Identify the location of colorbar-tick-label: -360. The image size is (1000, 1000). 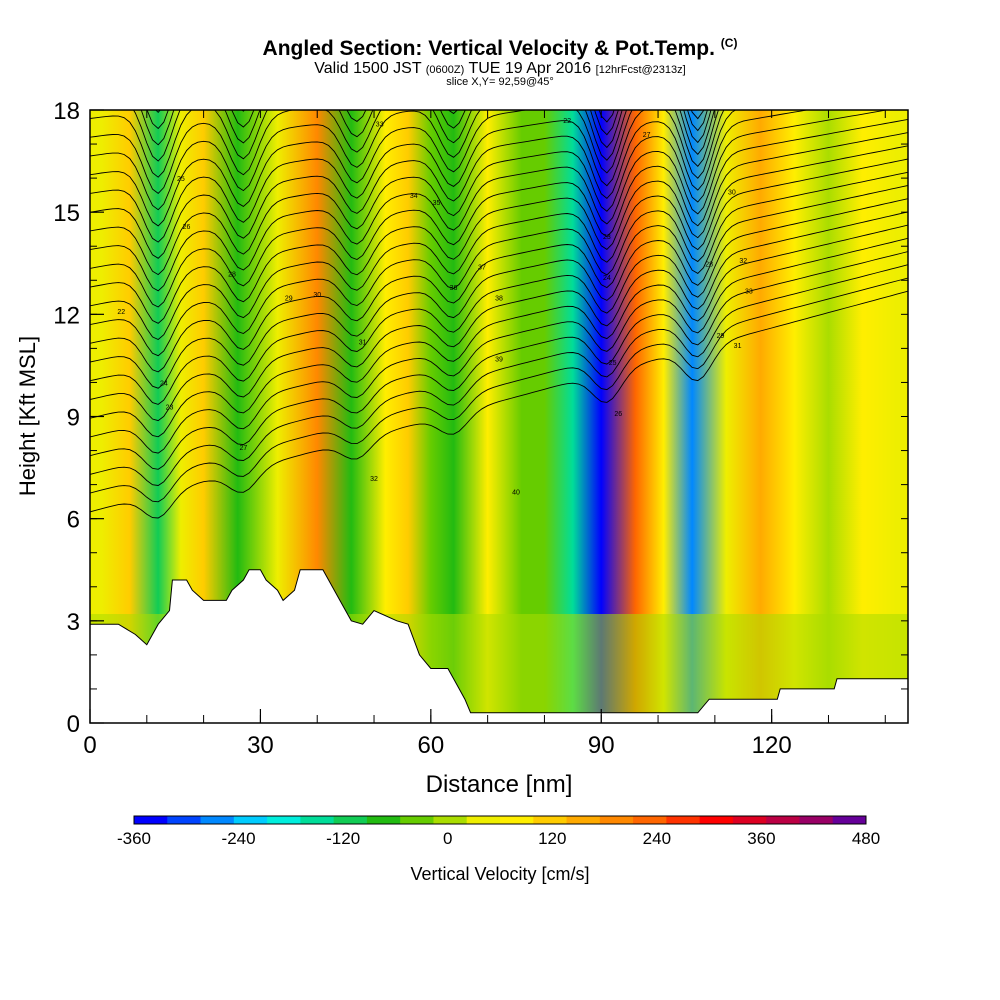
(134, 838).